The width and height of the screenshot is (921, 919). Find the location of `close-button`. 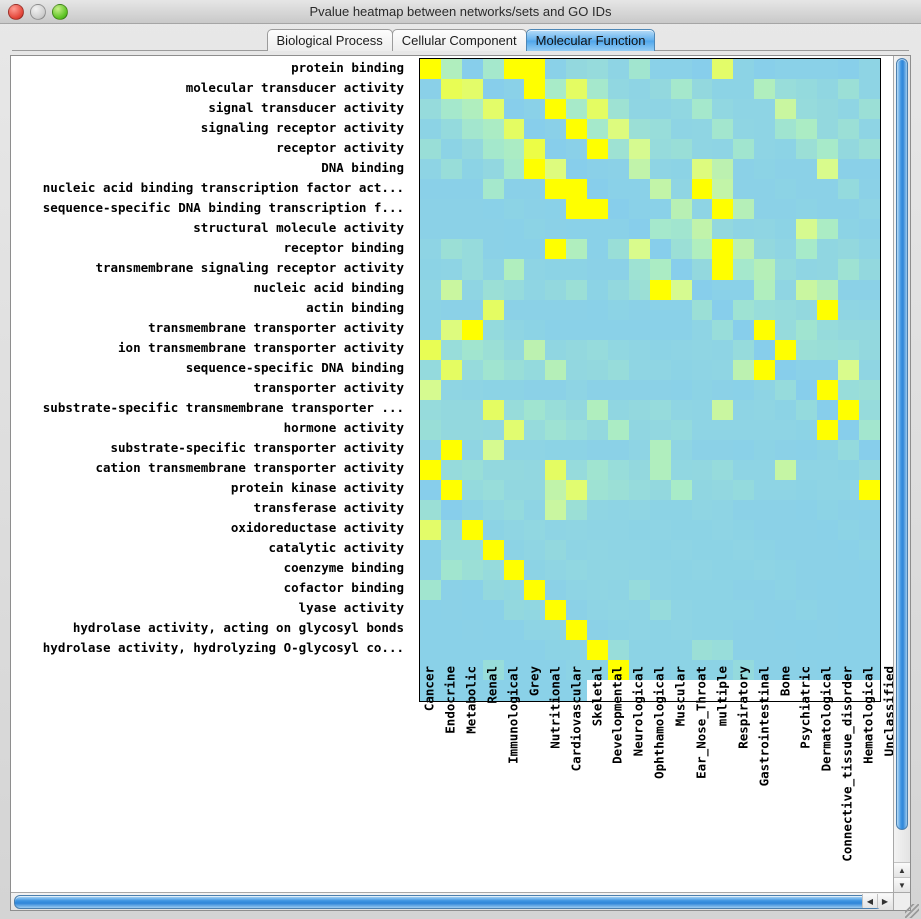

close-button is located at coordinates (16, 12).